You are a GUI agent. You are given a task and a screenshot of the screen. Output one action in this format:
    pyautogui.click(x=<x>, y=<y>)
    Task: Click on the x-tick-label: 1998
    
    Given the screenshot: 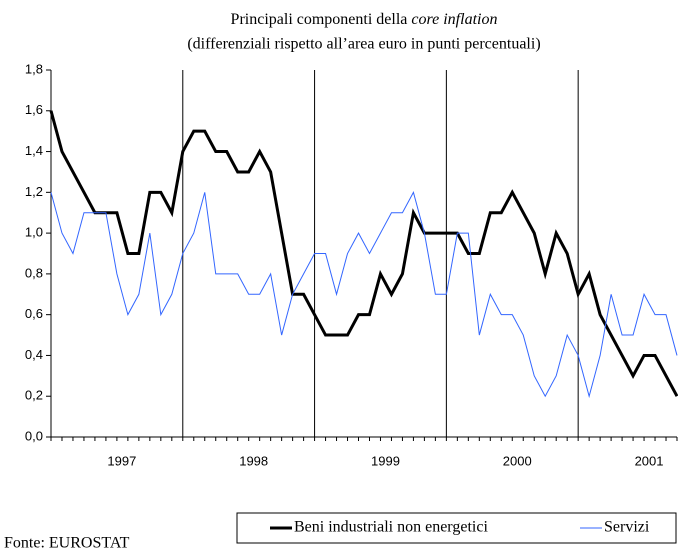 What is the action you would take?
    pyautogui.click(x=253, y=460)
    